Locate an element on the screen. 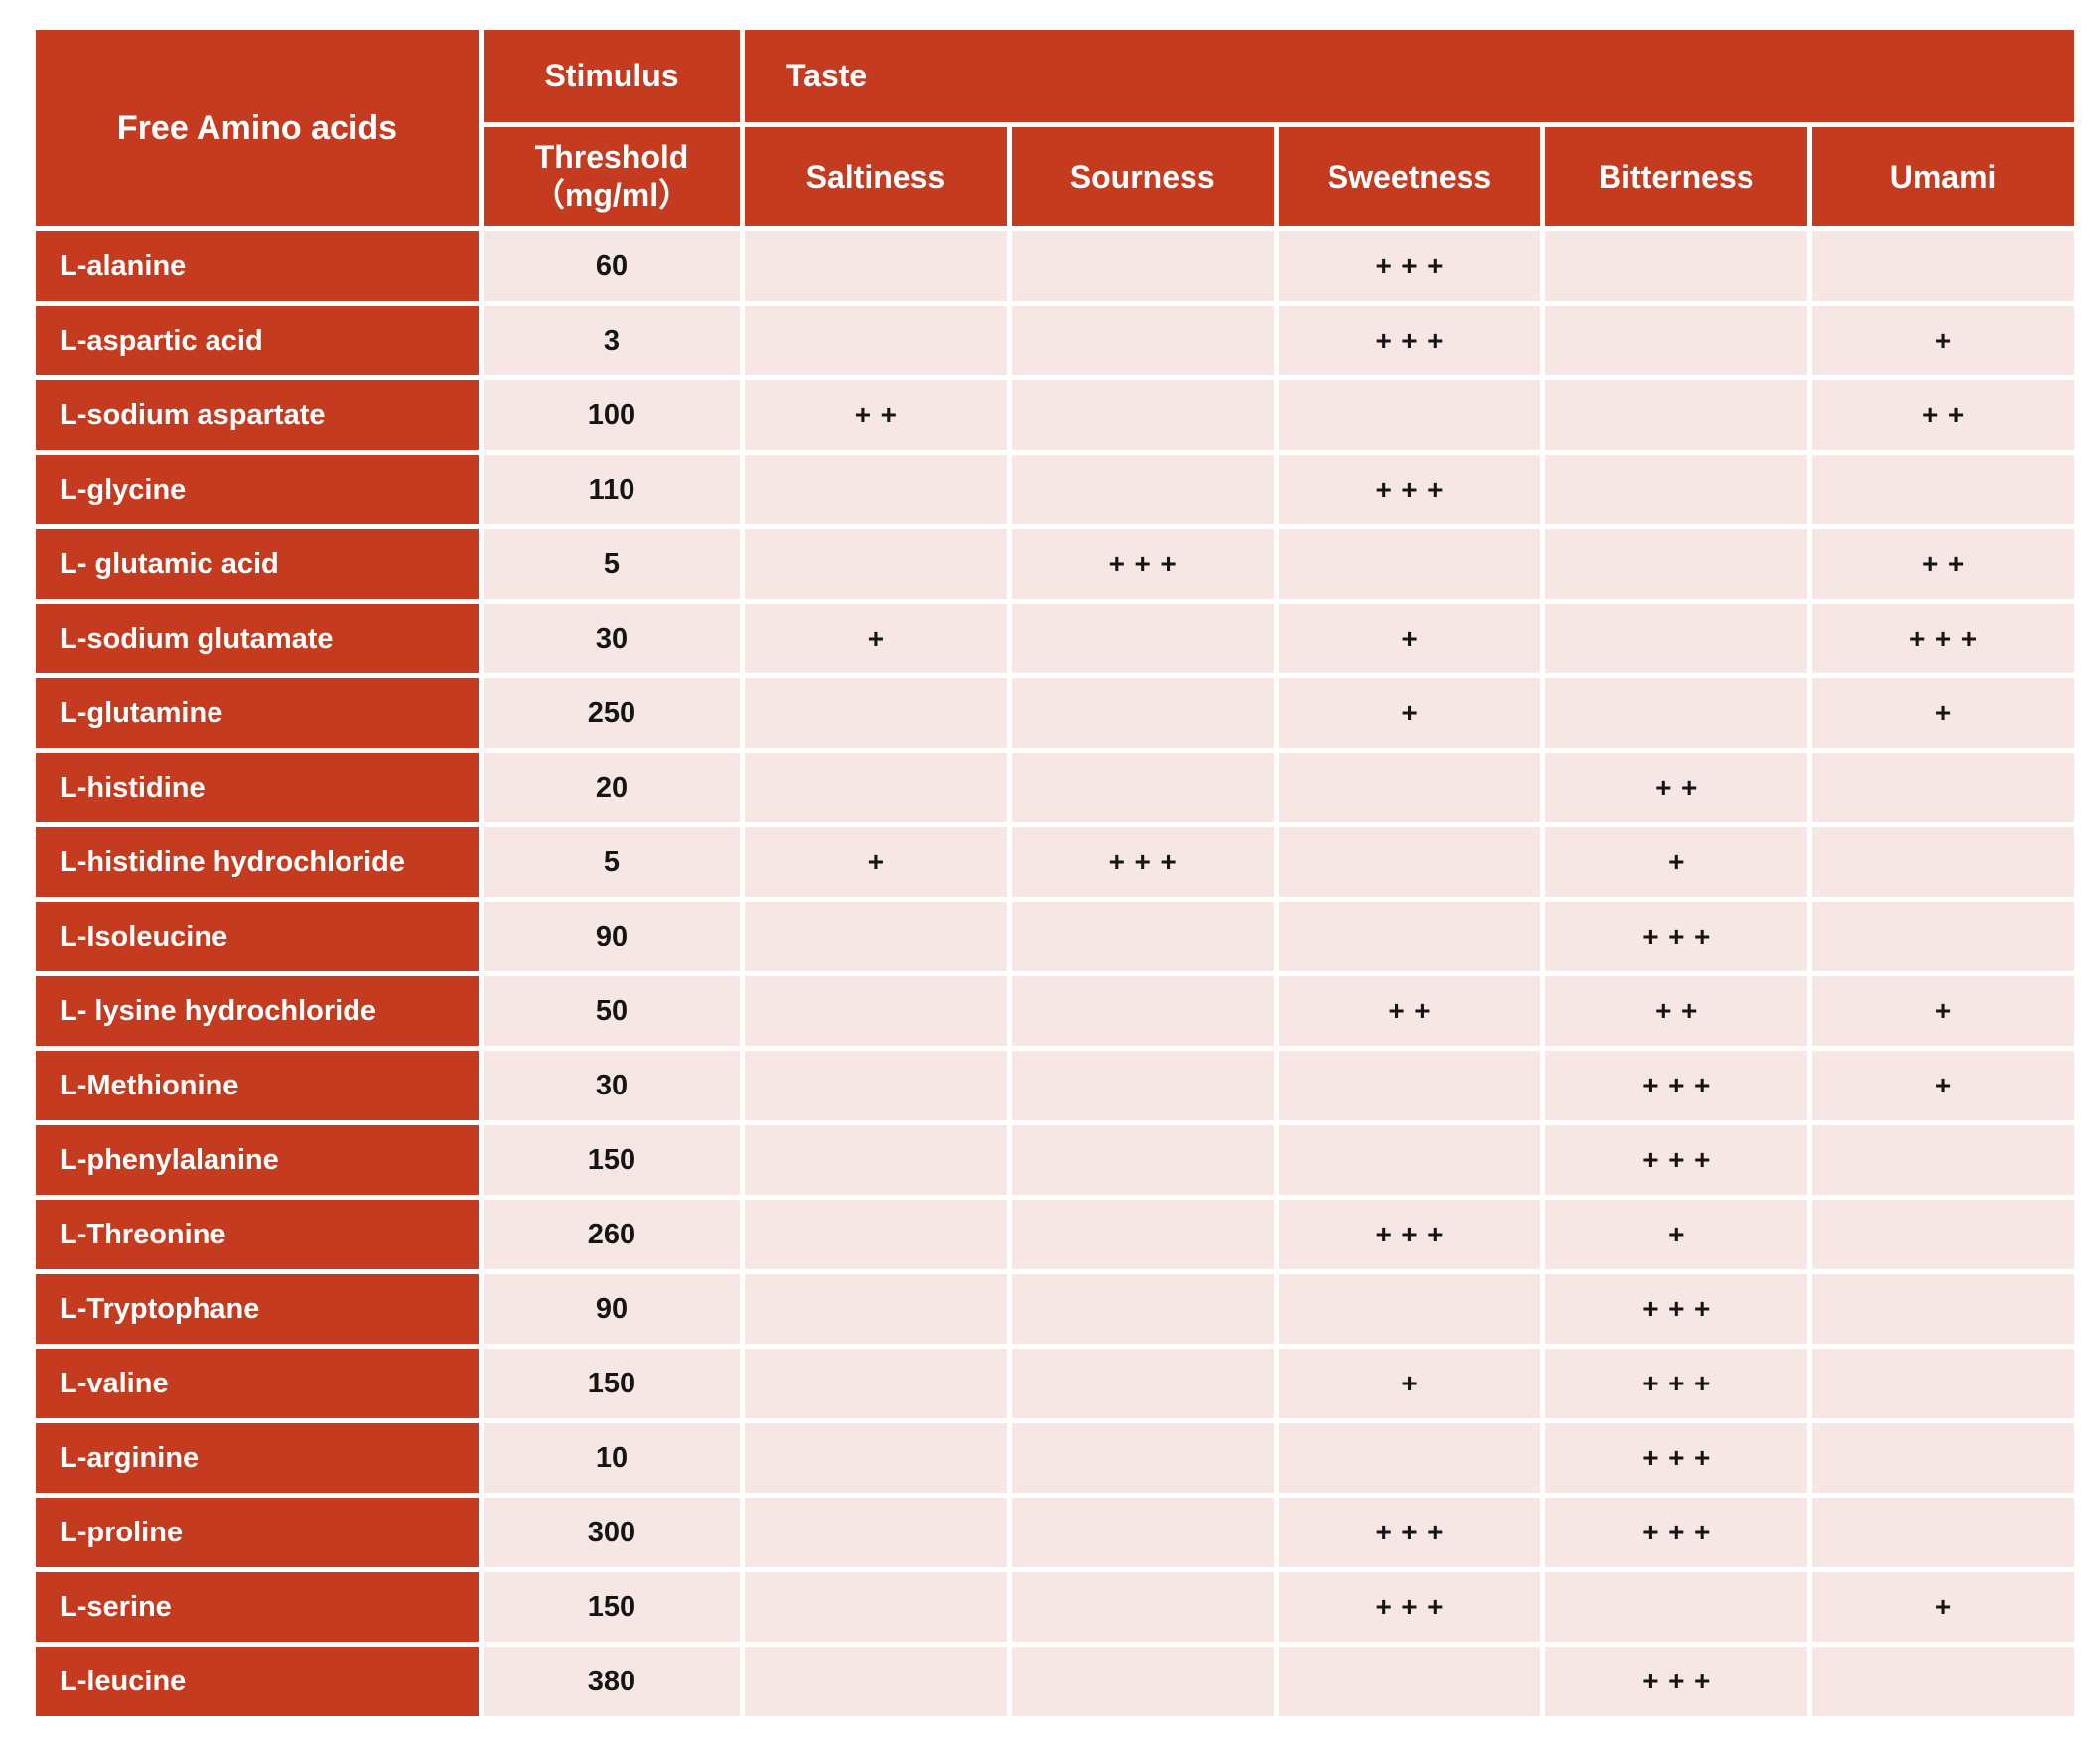  row-label: L-histidine hydrochloride is located at coordinates (257, 862).